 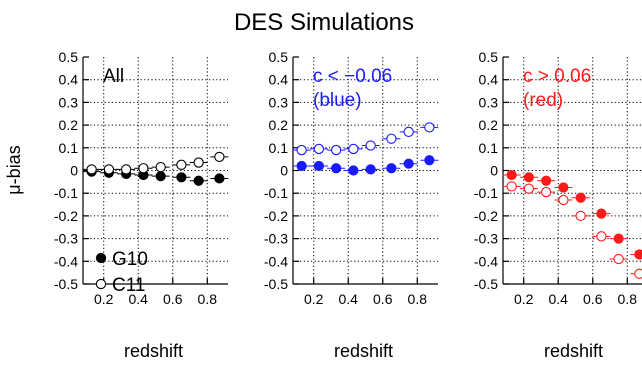 I want to click on panel-label: All, so click(x=113, y=76).